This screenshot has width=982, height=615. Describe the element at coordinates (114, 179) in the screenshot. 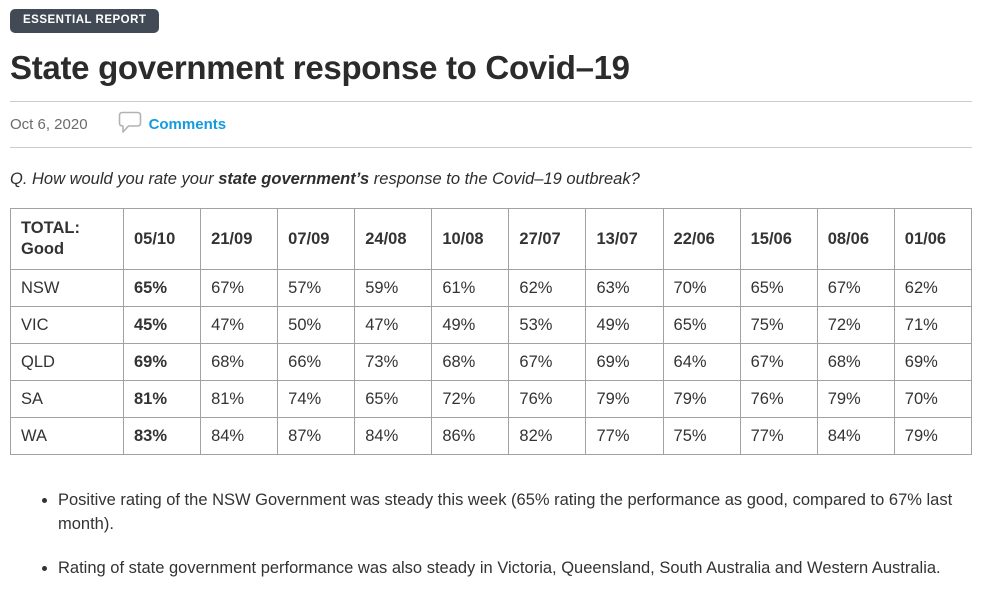

I see `question-prefix: Q. How would you rate your` at that location.